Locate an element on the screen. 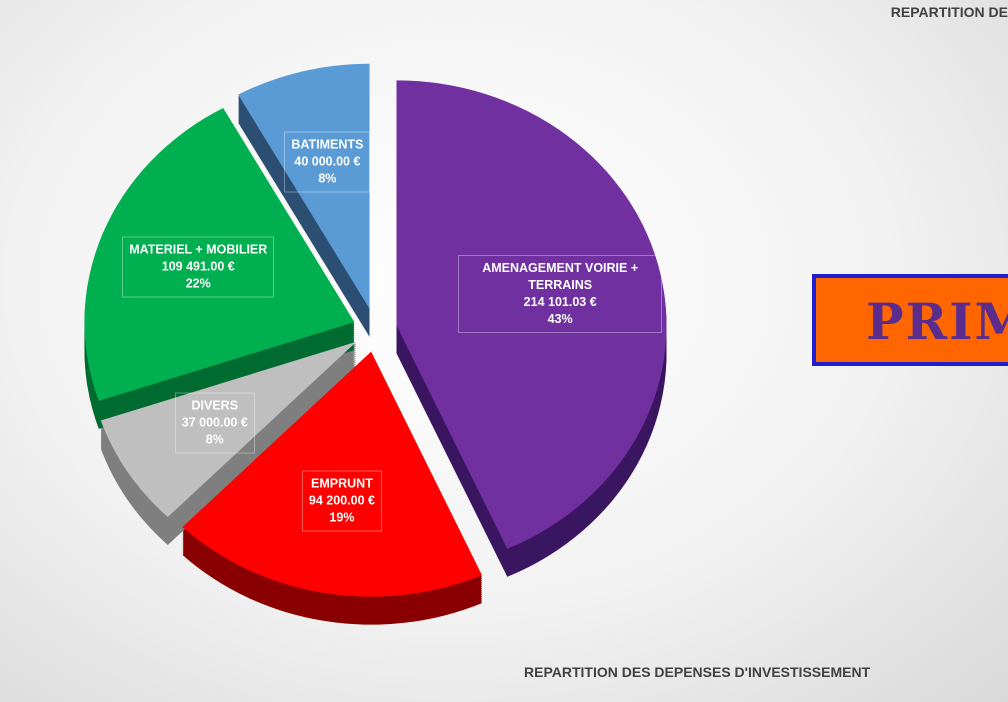 The image size is (1008, 702). slice-name: MATERIEL + MOBILIER is located at coordinates (198, 249).